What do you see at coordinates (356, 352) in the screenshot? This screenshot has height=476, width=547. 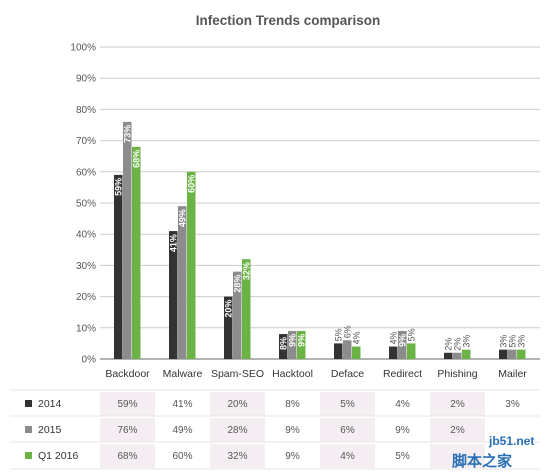 I see `bar-deface-q1-2016` at bounding box center [356, 352].